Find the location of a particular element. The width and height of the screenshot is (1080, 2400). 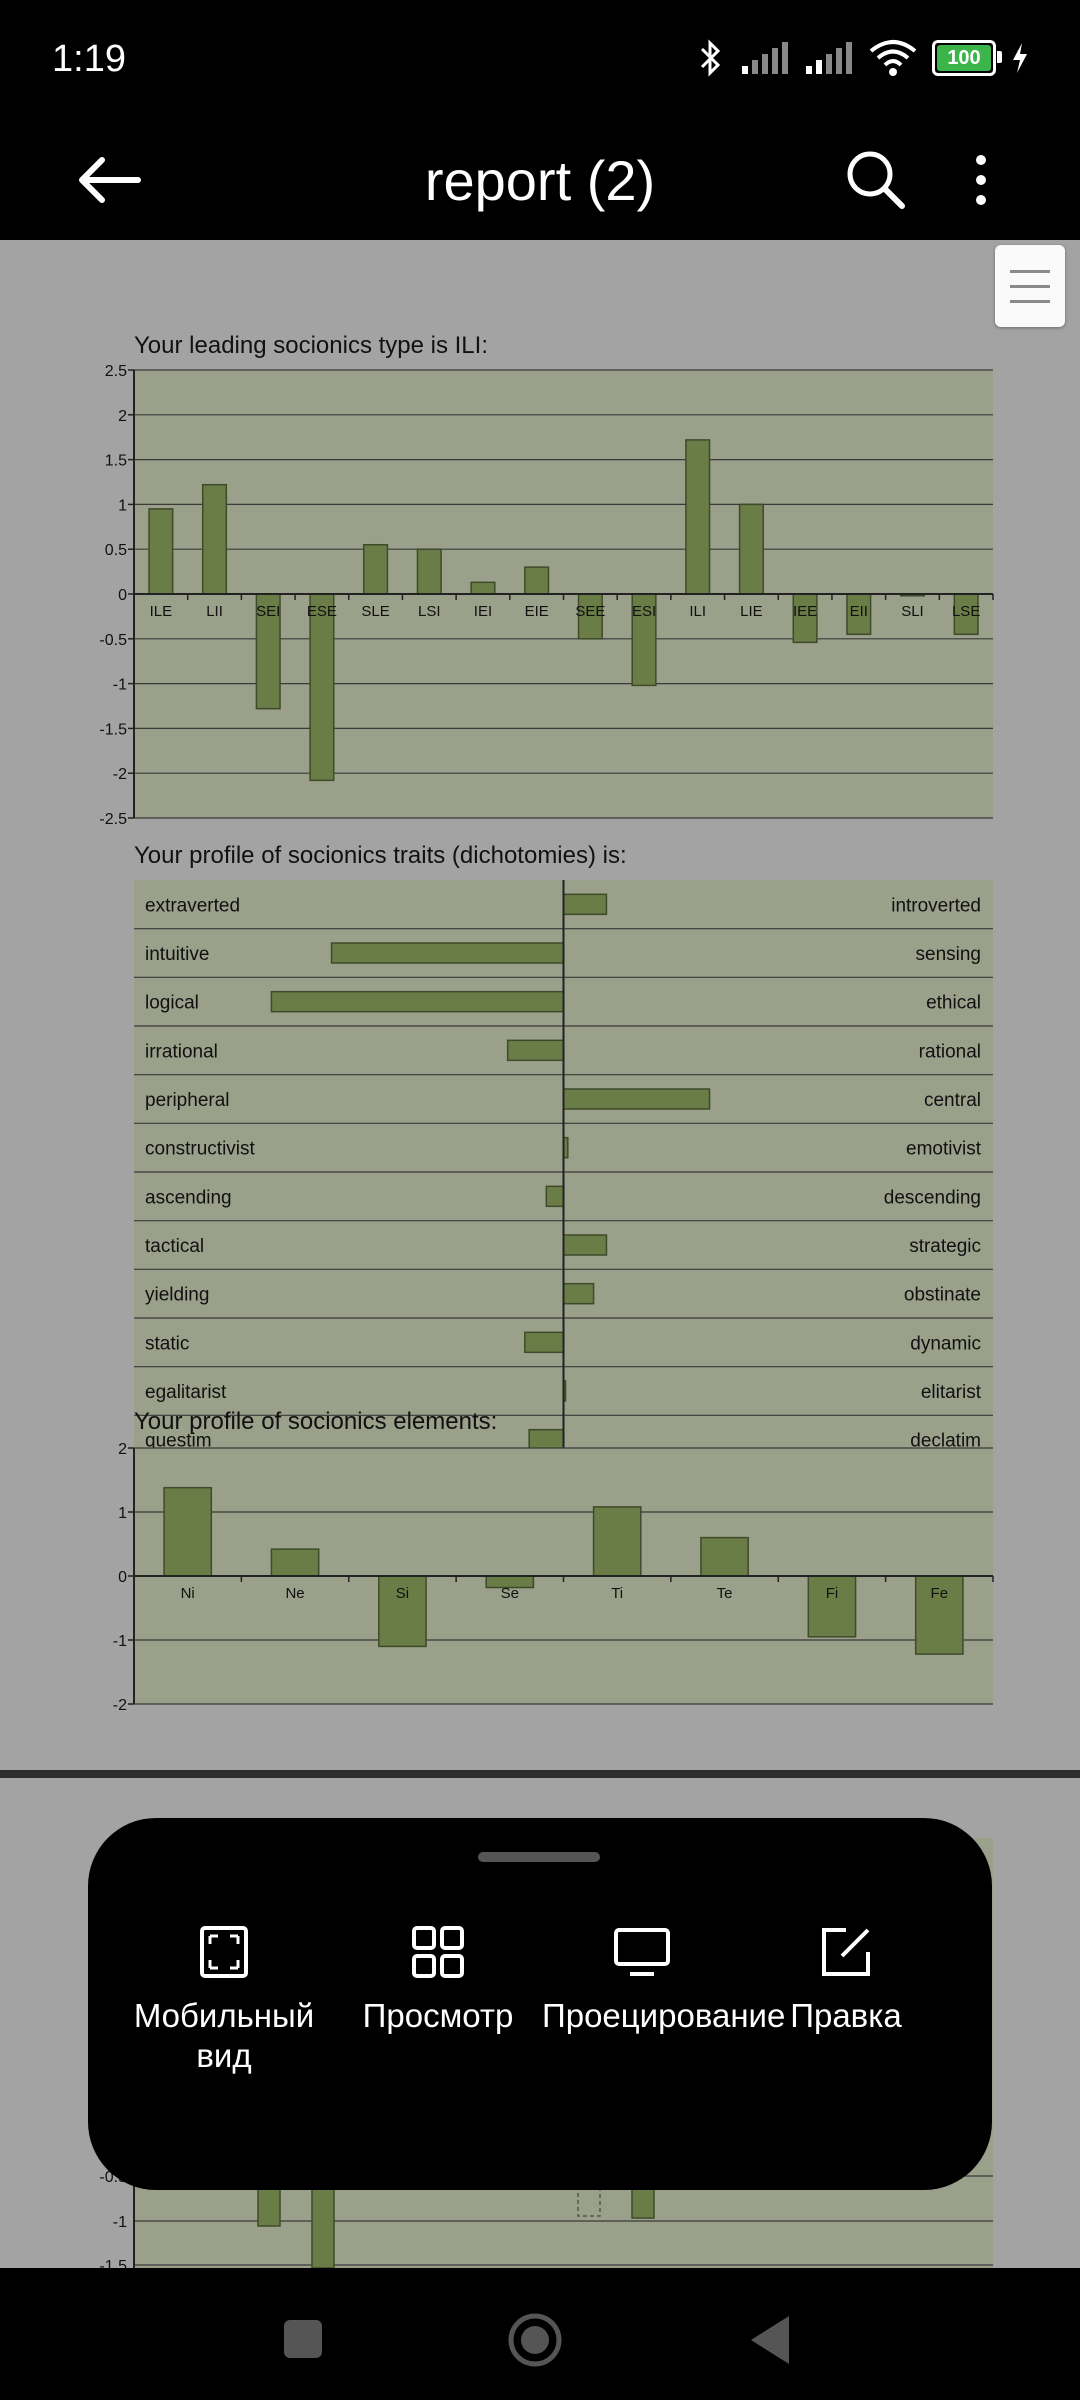

page-divider is located at coordinates (540, 1774).